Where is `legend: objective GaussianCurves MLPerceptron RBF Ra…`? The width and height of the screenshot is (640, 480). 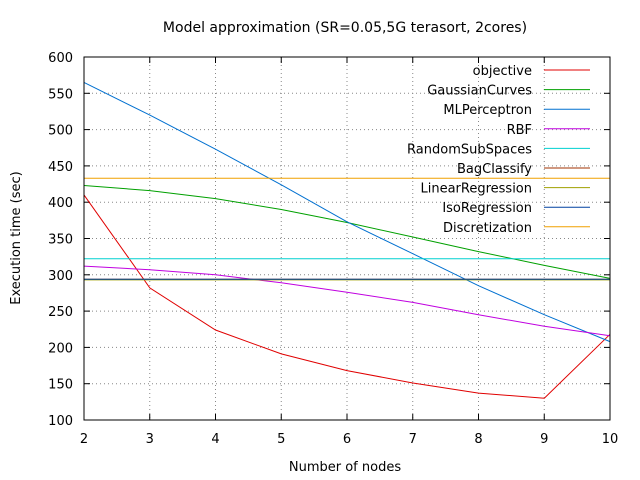
legend: objective GaussianCurves MLPerceptron RBF Ra… is located at coordinates (498, 150).